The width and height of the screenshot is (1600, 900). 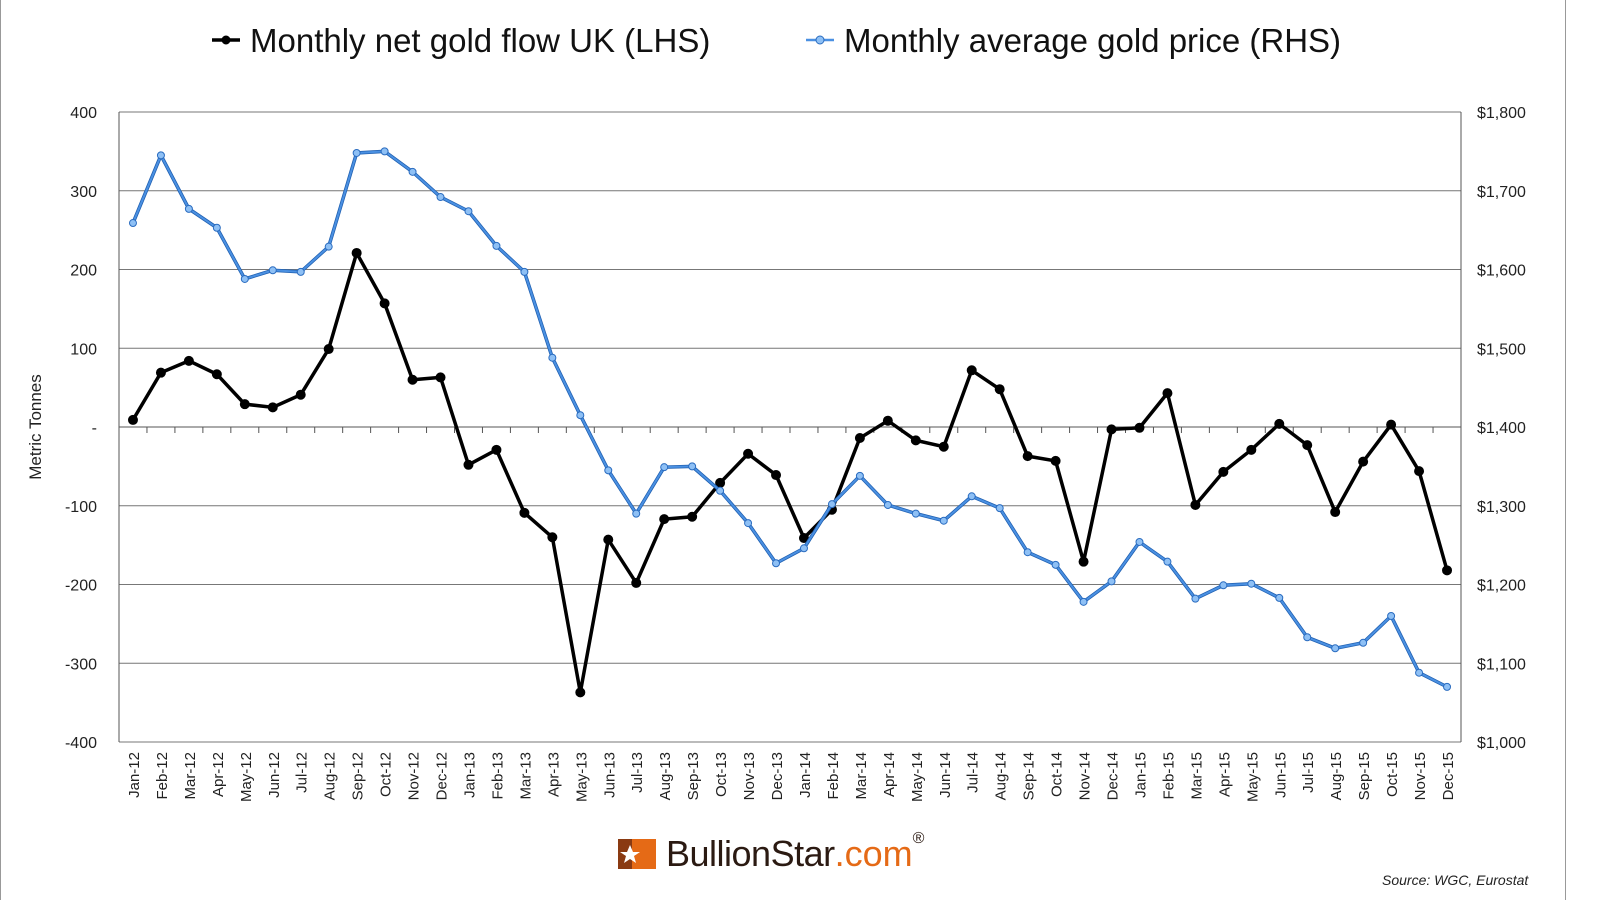 I want to click on x-tick-label: May-12, so click(x=246, y=777).